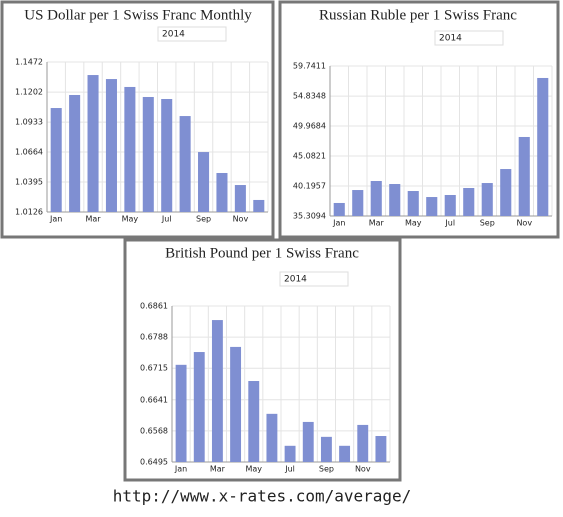 The image size is (563, 517). I want to click on chart-title: US Dollar per 1 Swiss Franc Monthly, so click(138, 15).